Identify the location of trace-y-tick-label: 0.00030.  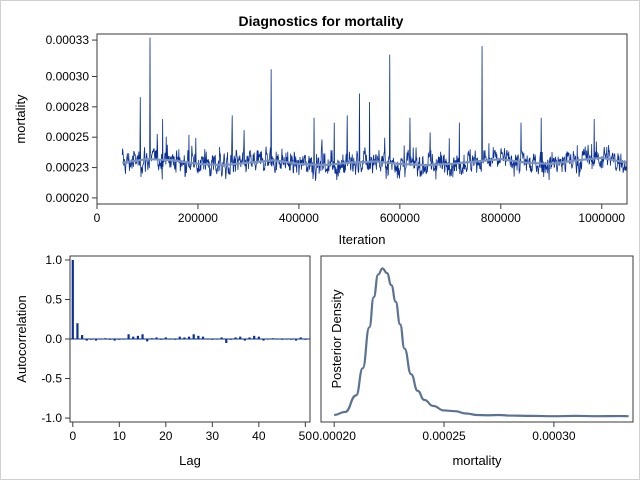
(68, 77).